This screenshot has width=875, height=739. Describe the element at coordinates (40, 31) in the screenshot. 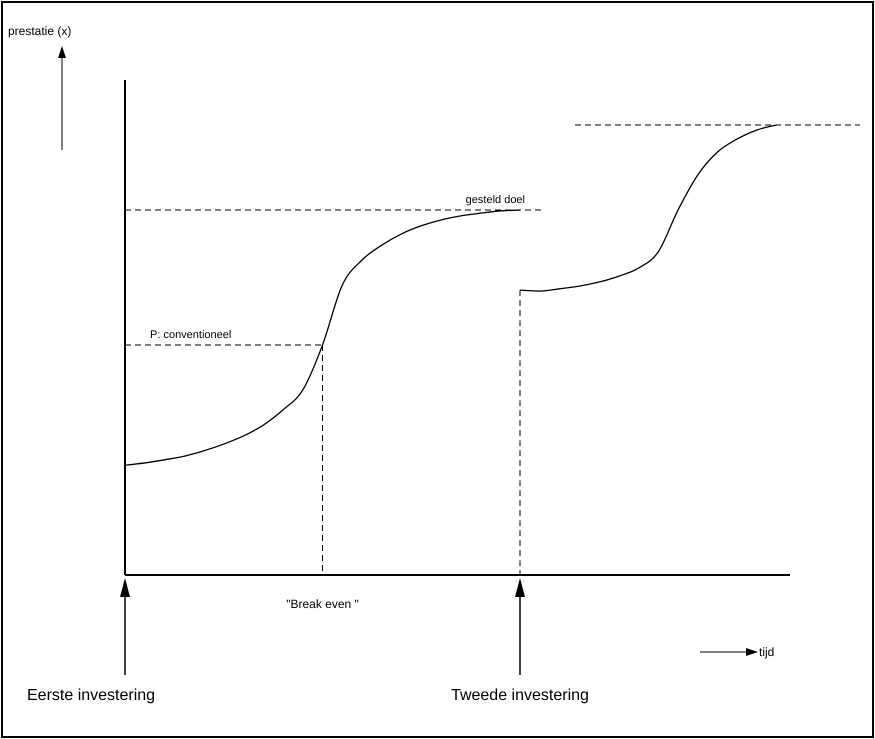

I see `text: prestatie (x)` at that location.